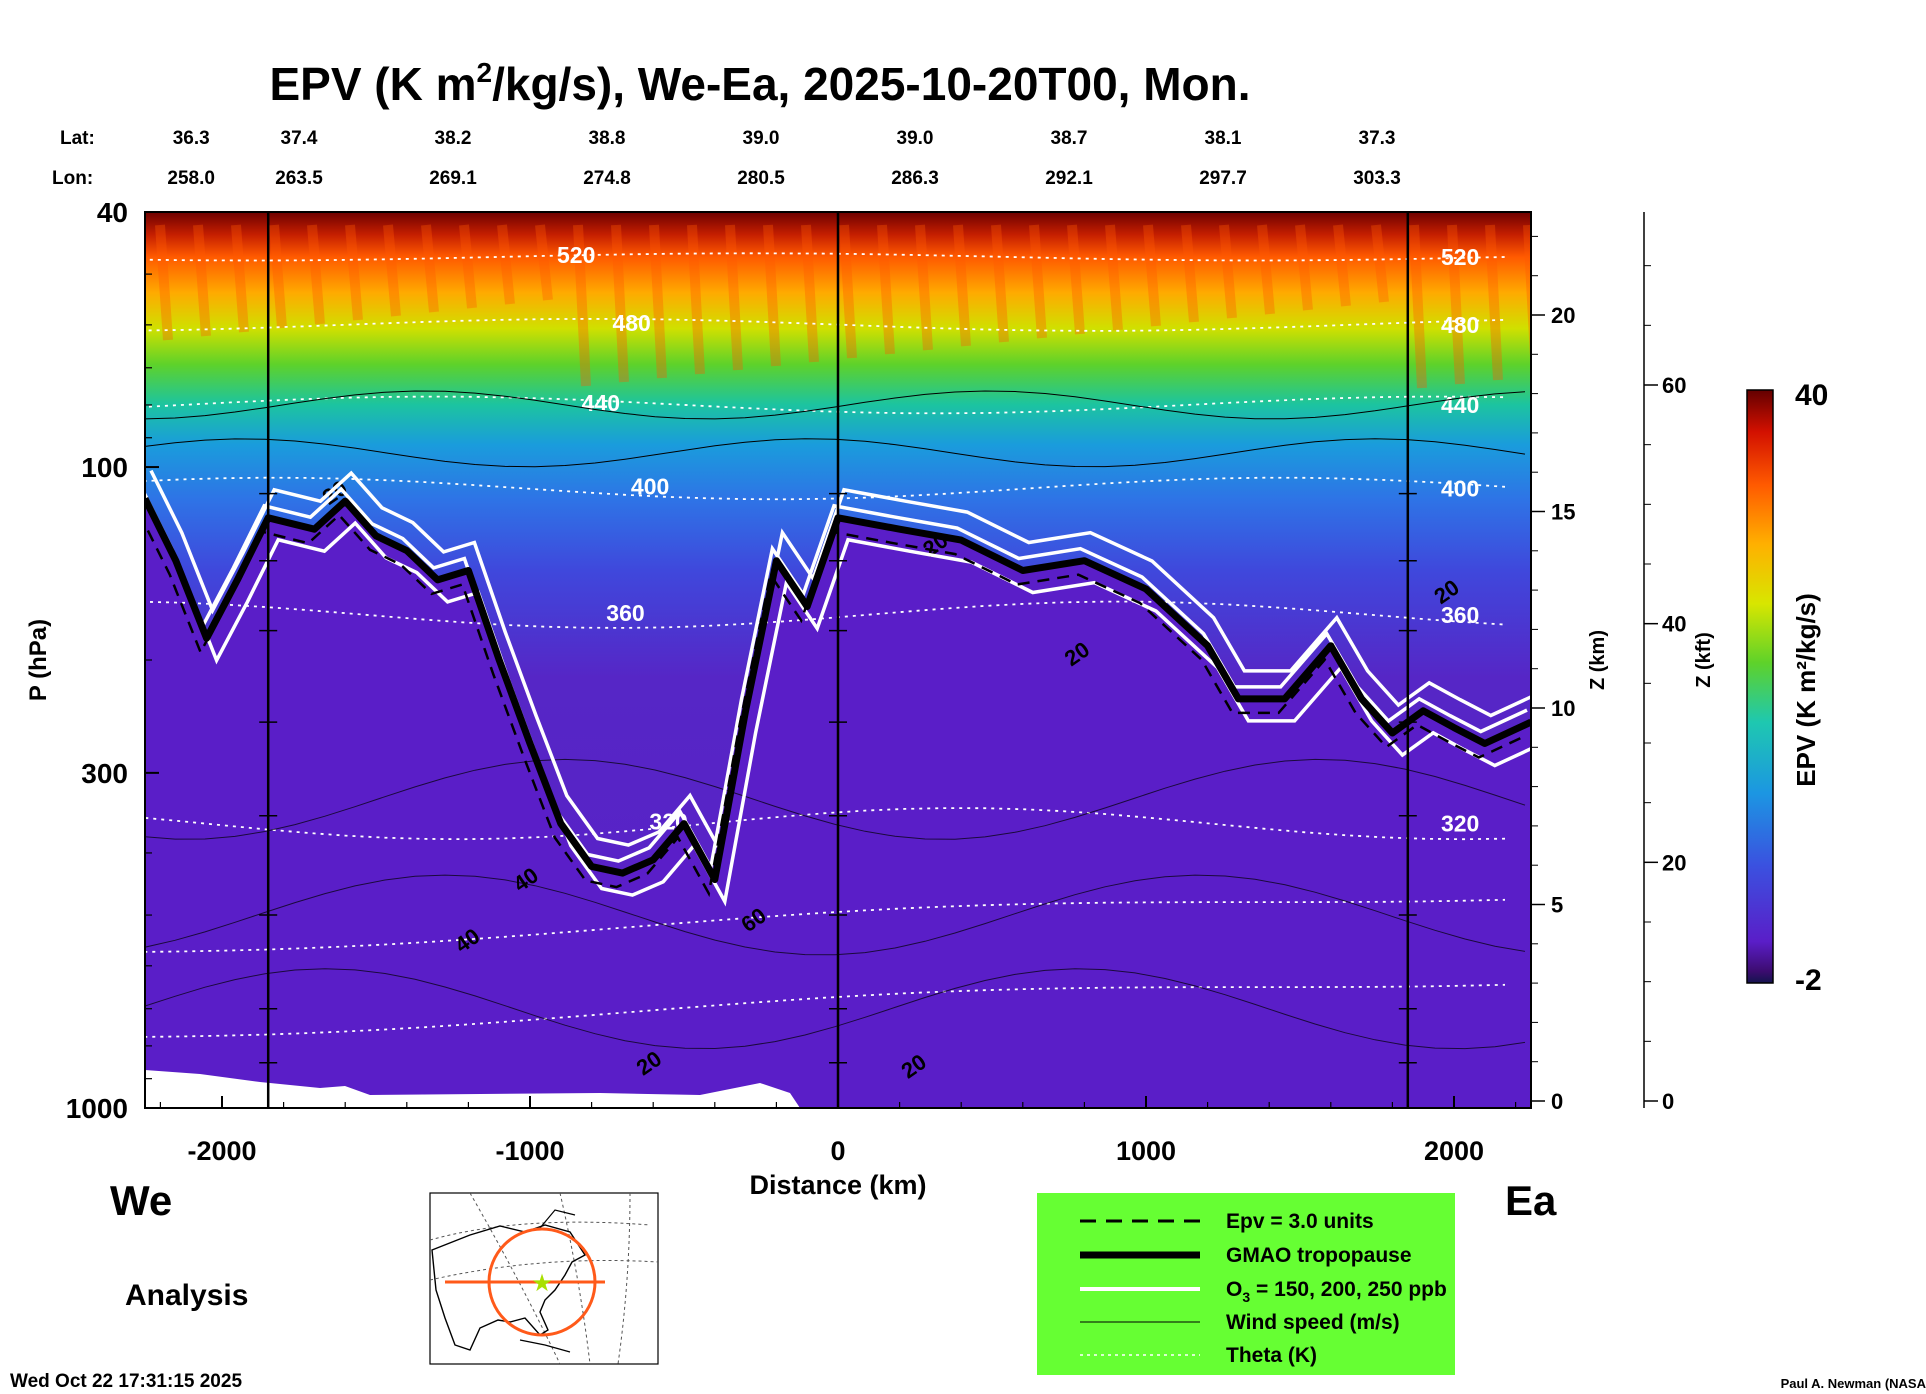 This screenshot has width=1926, height=1394. Describe the element at coordinates (1454, 1151) in the screenshot. I see `x-tick-label: 2000` at that location.